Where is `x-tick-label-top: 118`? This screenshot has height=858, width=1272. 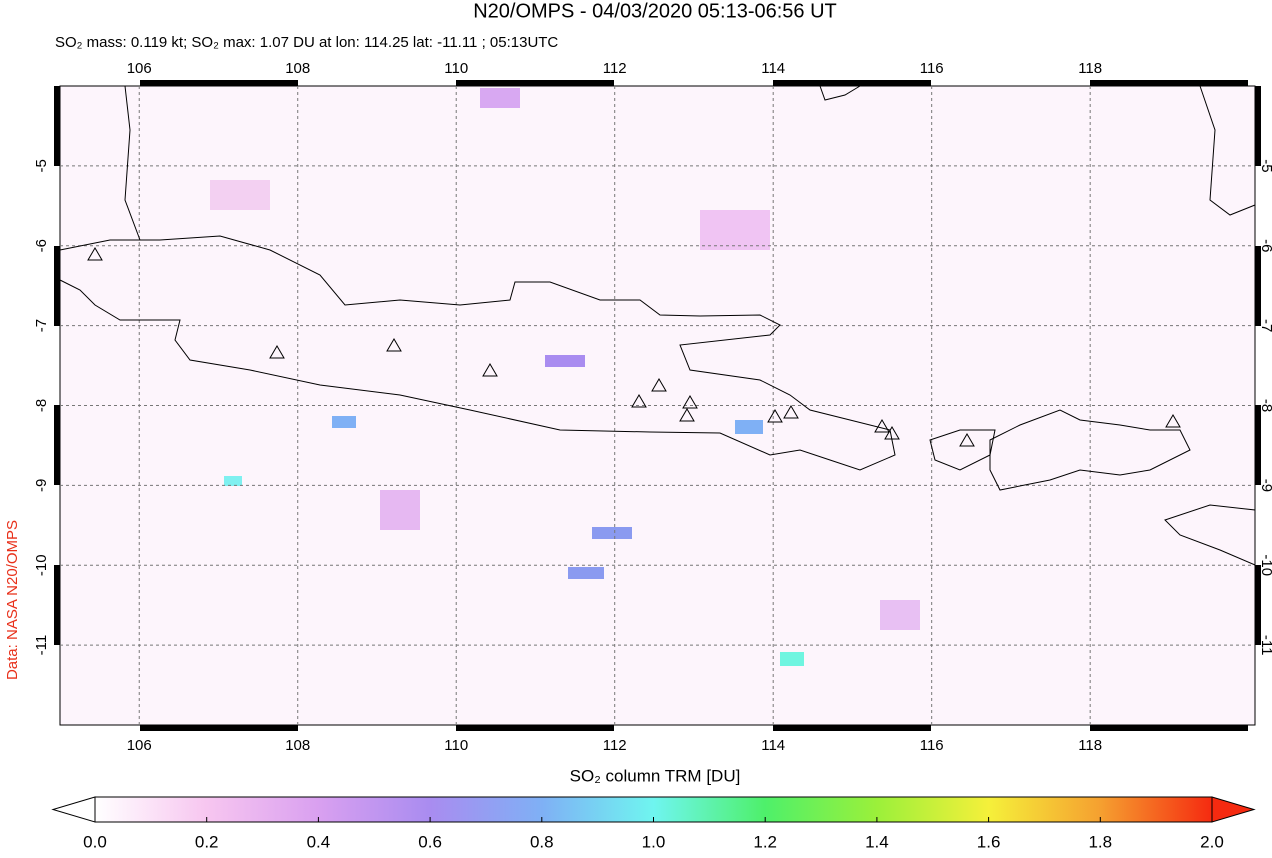 x-tick-label-top: 118 is located at coordinates (1090, 68).